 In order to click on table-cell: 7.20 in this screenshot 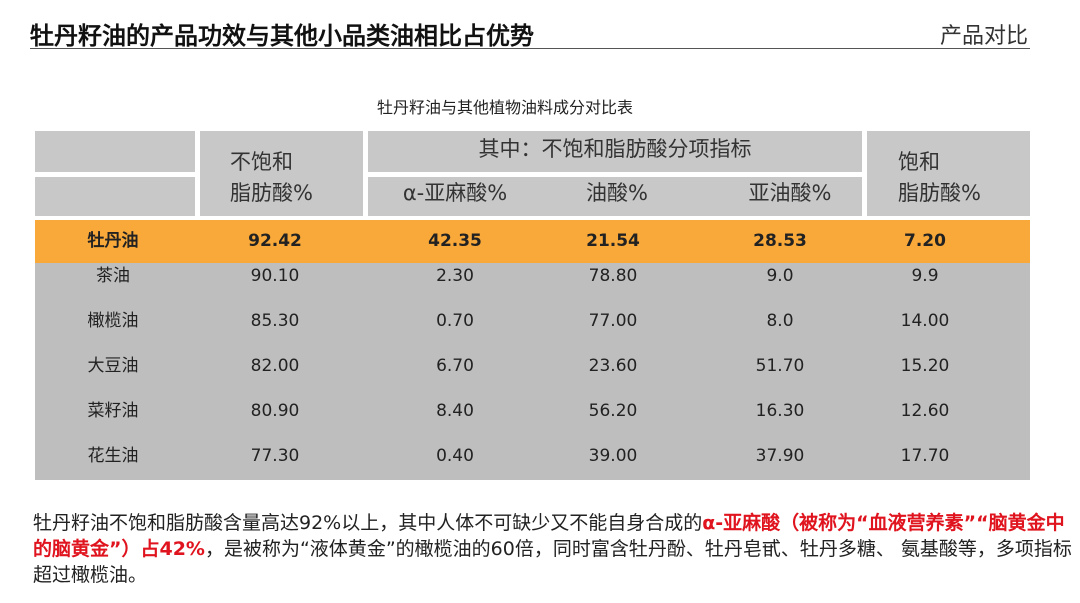, I will do `click(925, 241)`.